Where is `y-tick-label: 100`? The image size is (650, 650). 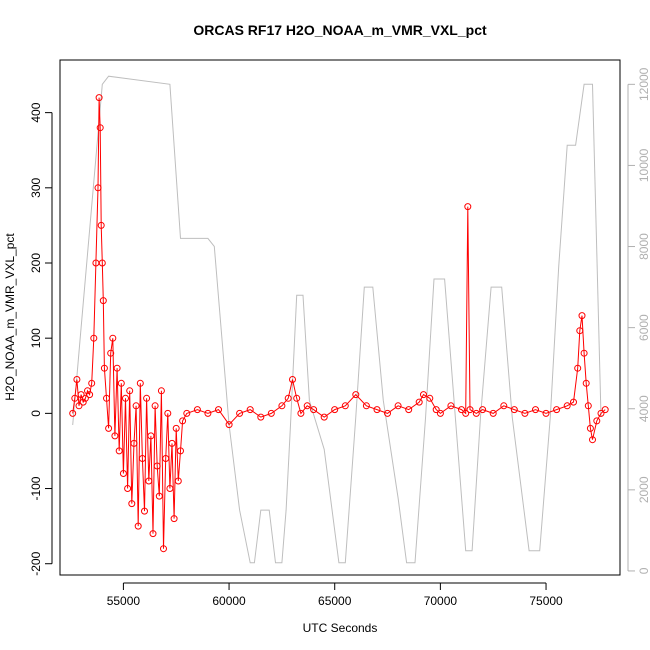
y-tick-label: 100 is located at coordinates (36, 338).